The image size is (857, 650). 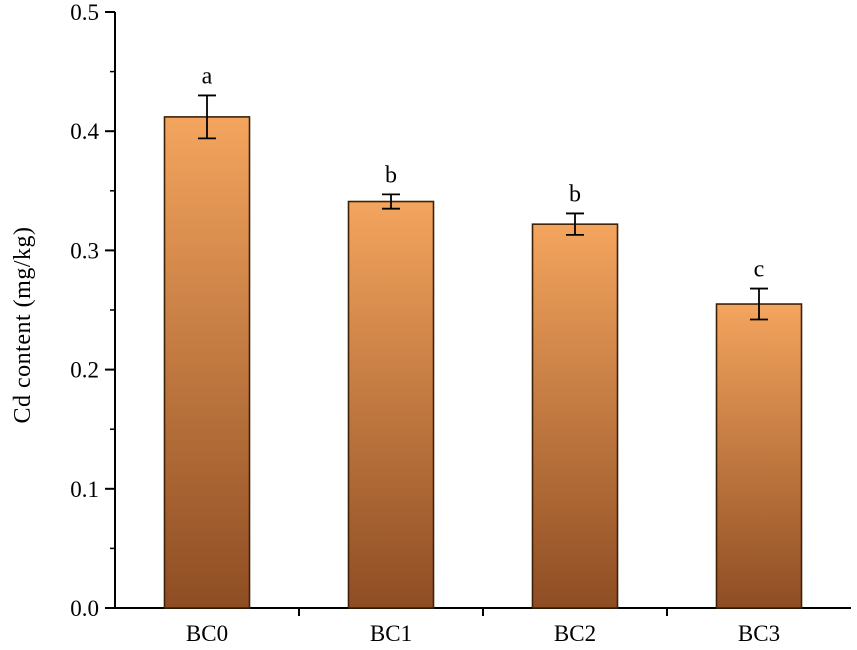 I want to click on y-axis-ticks: 0.0 0.1 0.2 0.3 0.4 0.5, so click(x=92, y=310).